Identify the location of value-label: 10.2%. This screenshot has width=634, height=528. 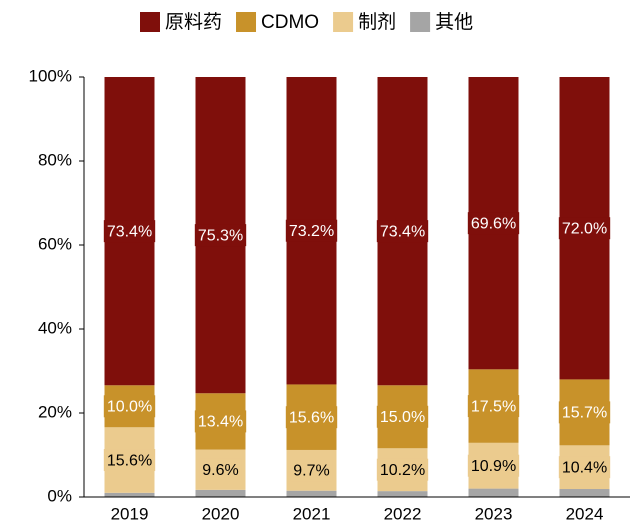
(402, 470).